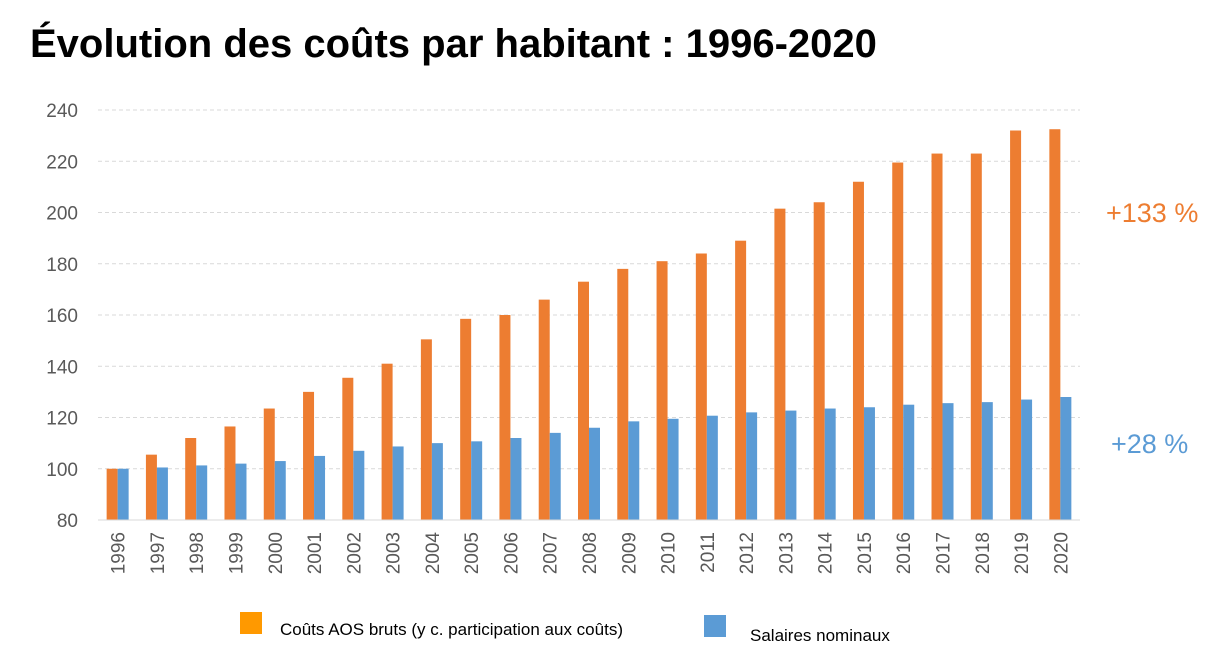 The height and width of the screenshot is (667, 1217). What do you see at coordinates (708, 552) in the screenshot?
I see `x-tick-label: 2011` at bounding box center [708, 552].